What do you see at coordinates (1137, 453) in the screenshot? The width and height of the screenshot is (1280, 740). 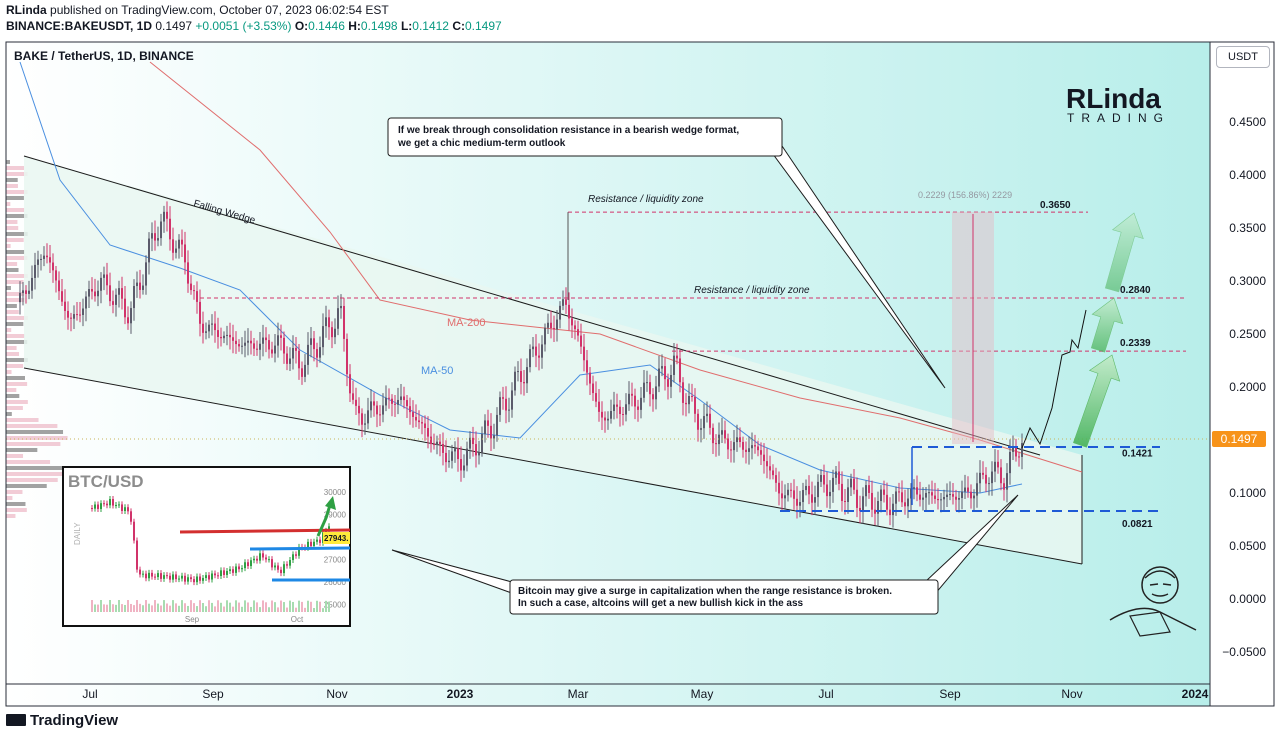 I see `level-label-01421: 0.1421` at bounding box center [1137, 453].